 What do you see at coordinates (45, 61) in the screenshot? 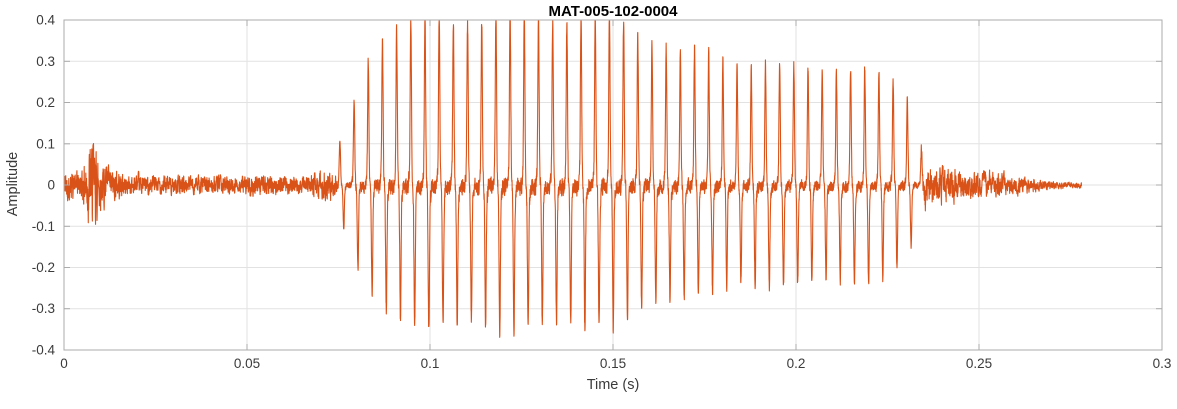
I see `y-tick-label: 0.3` at bounding box center [45, 61].